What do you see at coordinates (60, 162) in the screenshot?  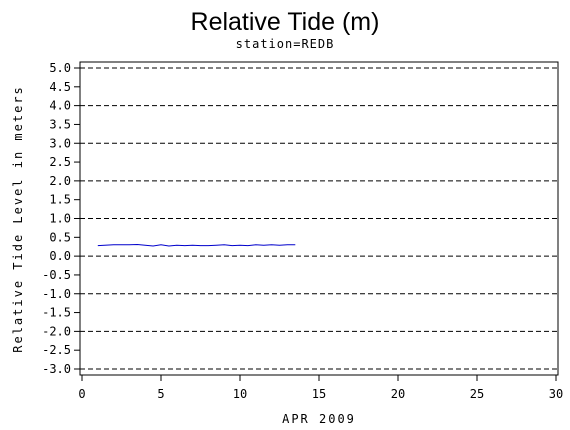 I see `y-tick-label: 2.5` at bounding box center [60, 162].